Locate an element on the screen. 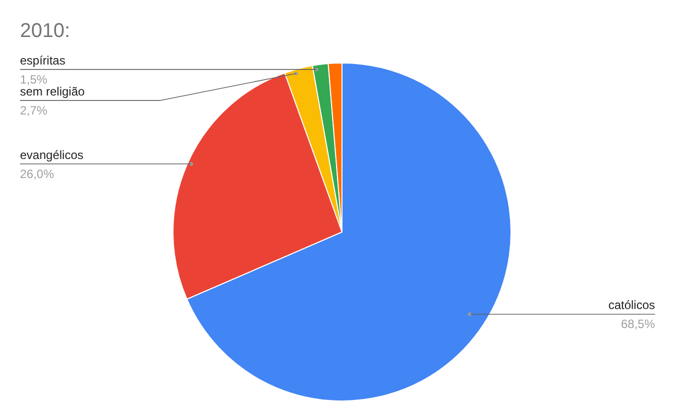  slice-label: espíritas is located at coordinates (43, 60).